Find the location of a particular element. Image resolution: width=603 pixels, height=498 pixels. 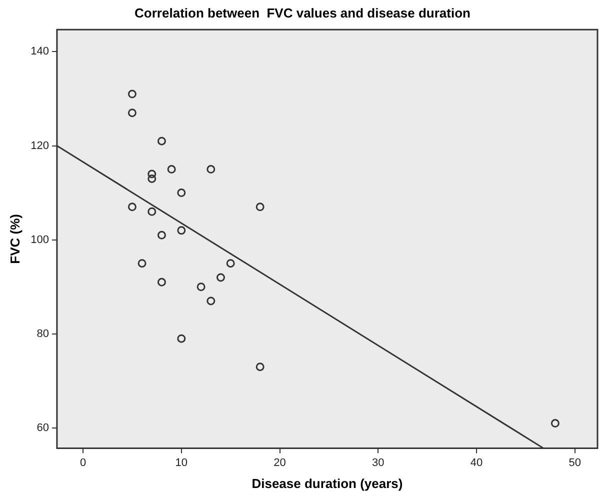

chart-title: Correlation between FVC values and disease duration is located at coordinates (302, 12).